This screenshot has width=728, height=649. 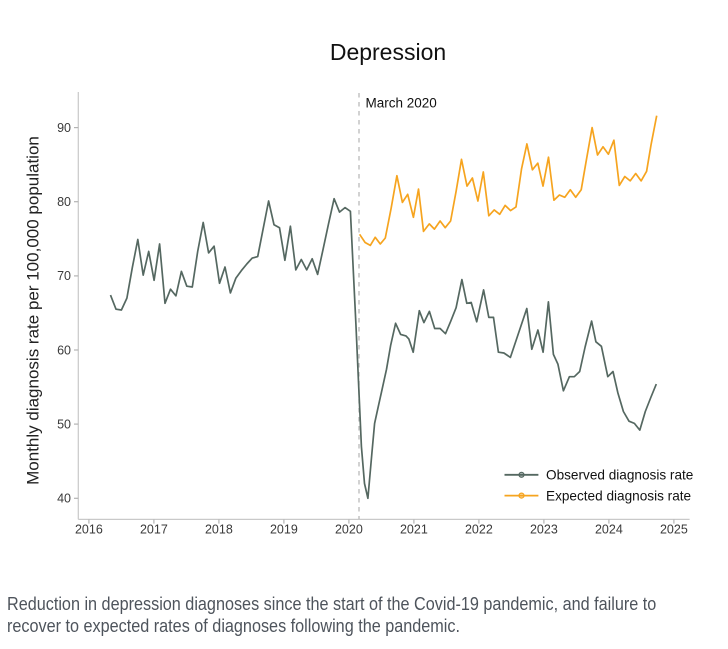 I want to click on svg-text: 2022, so click(x=479, y=530).